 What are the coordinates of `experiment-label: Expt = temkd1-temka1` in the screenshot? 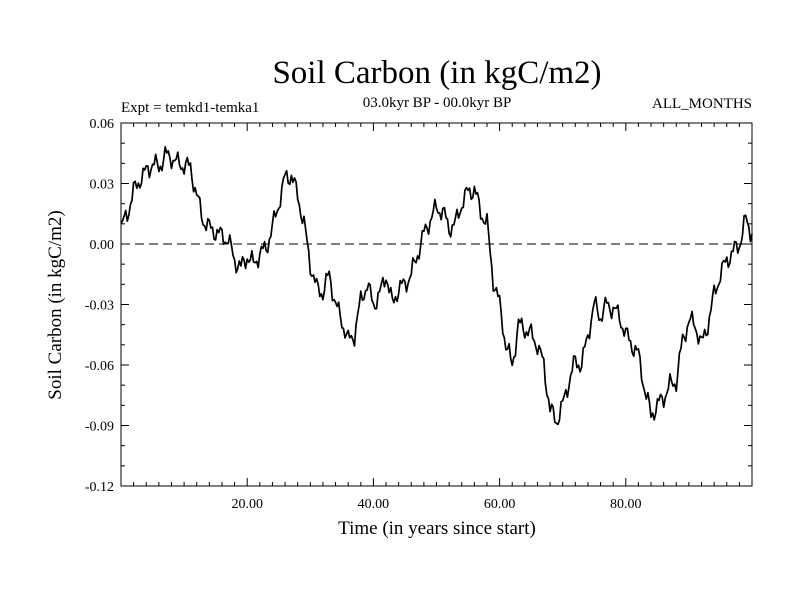 It's located at (190, 108).